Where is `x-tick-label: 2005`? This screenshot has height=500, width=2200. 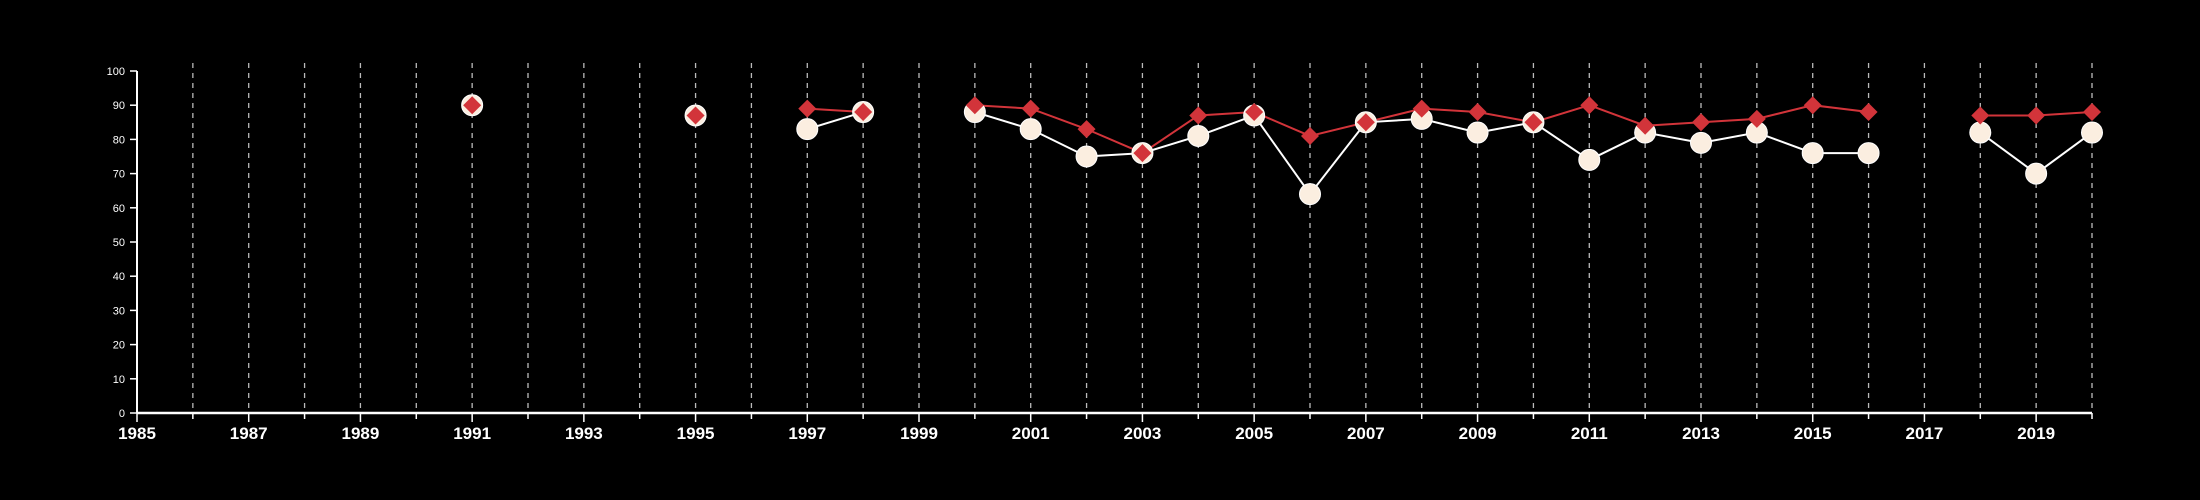
x-tick-label: 2005 is located at coordinates (1254, 433).